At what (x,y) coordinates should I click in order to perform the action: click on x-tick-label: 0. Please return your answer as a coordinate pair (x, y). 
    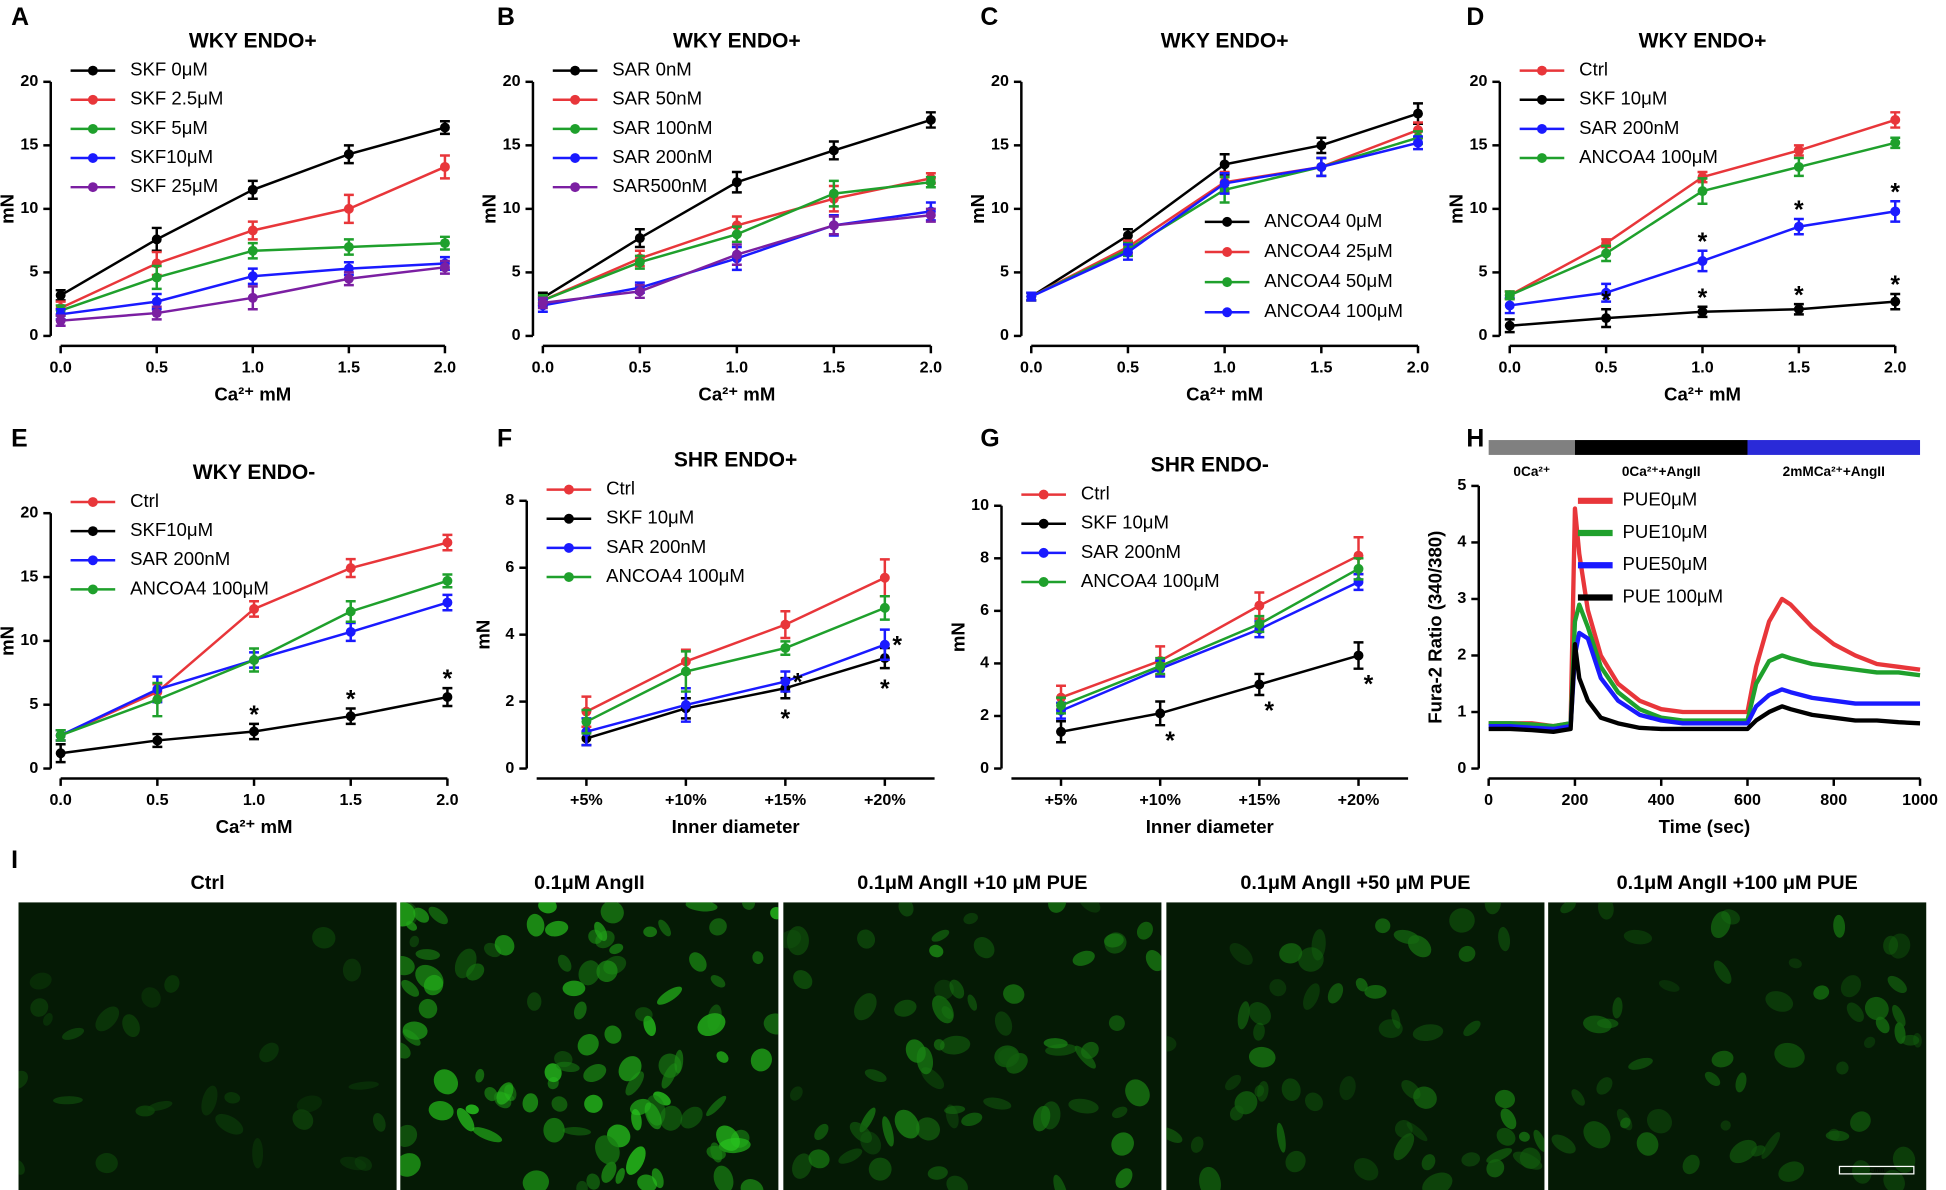
    Looking at the image, I should click on (1488, 800).